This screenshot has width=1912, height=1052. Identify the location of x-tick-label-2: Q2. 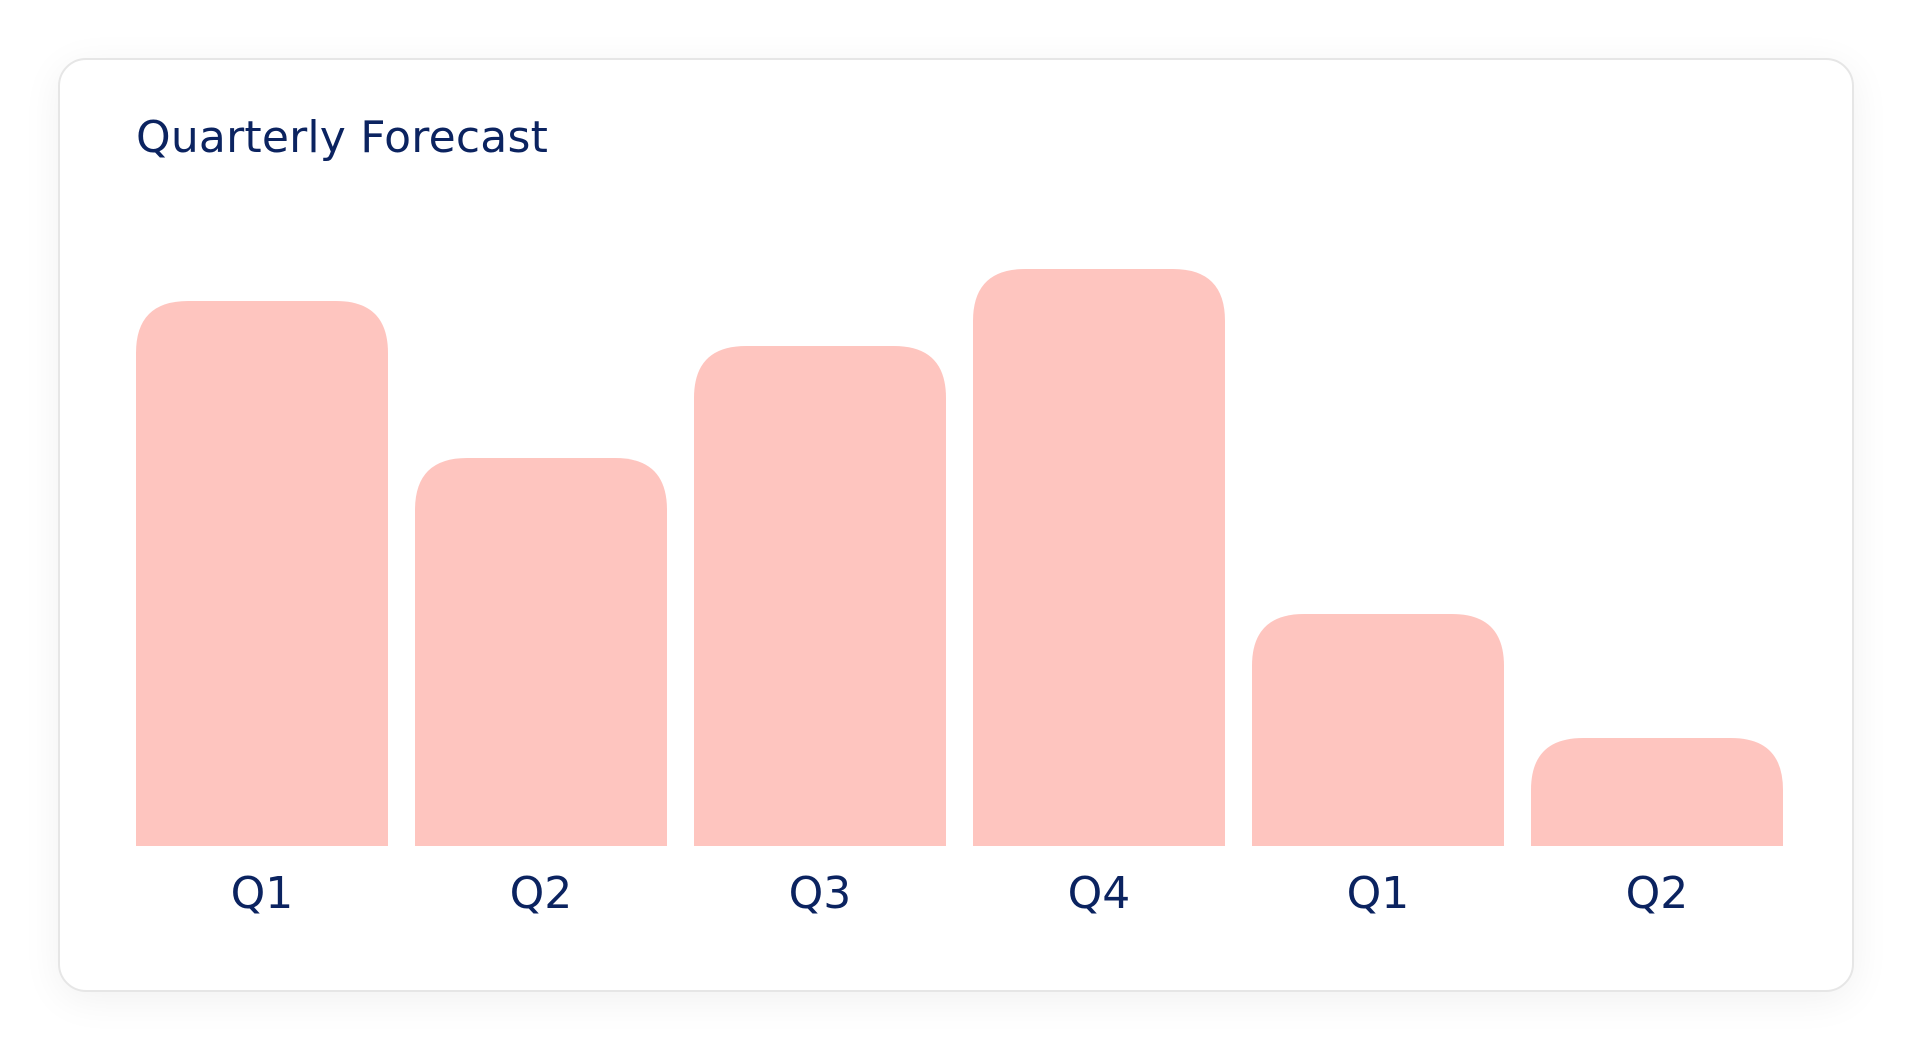
(541, 893).